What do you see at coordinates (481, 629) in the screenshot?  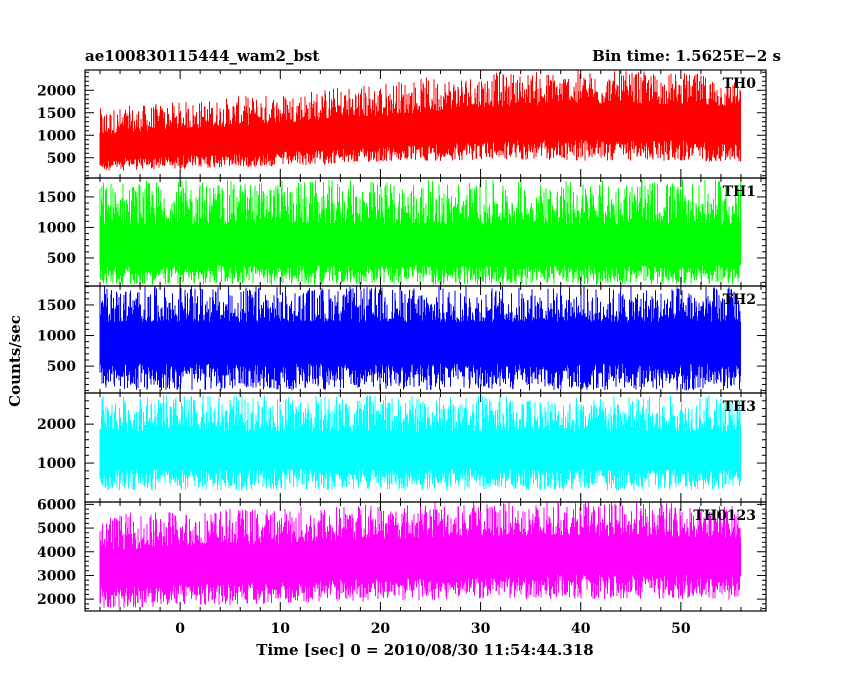 I see `x-tick-label: 30` at bounding box center [481, 629].